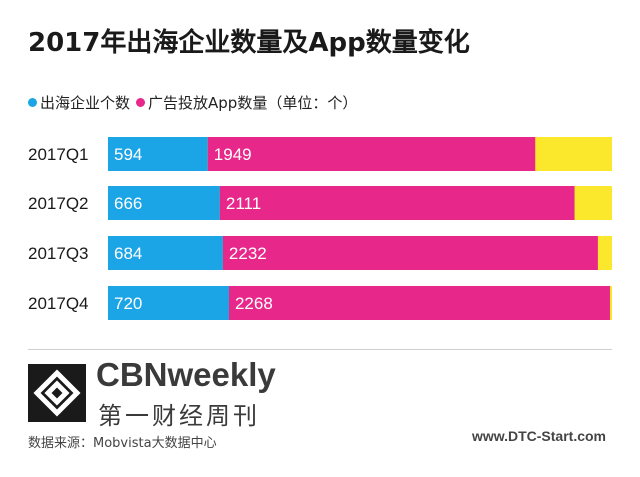  Describe the element at coordinates (248, 253) in the screenshot. I see `data-label-apps-2017Q3: 2232` at that location.